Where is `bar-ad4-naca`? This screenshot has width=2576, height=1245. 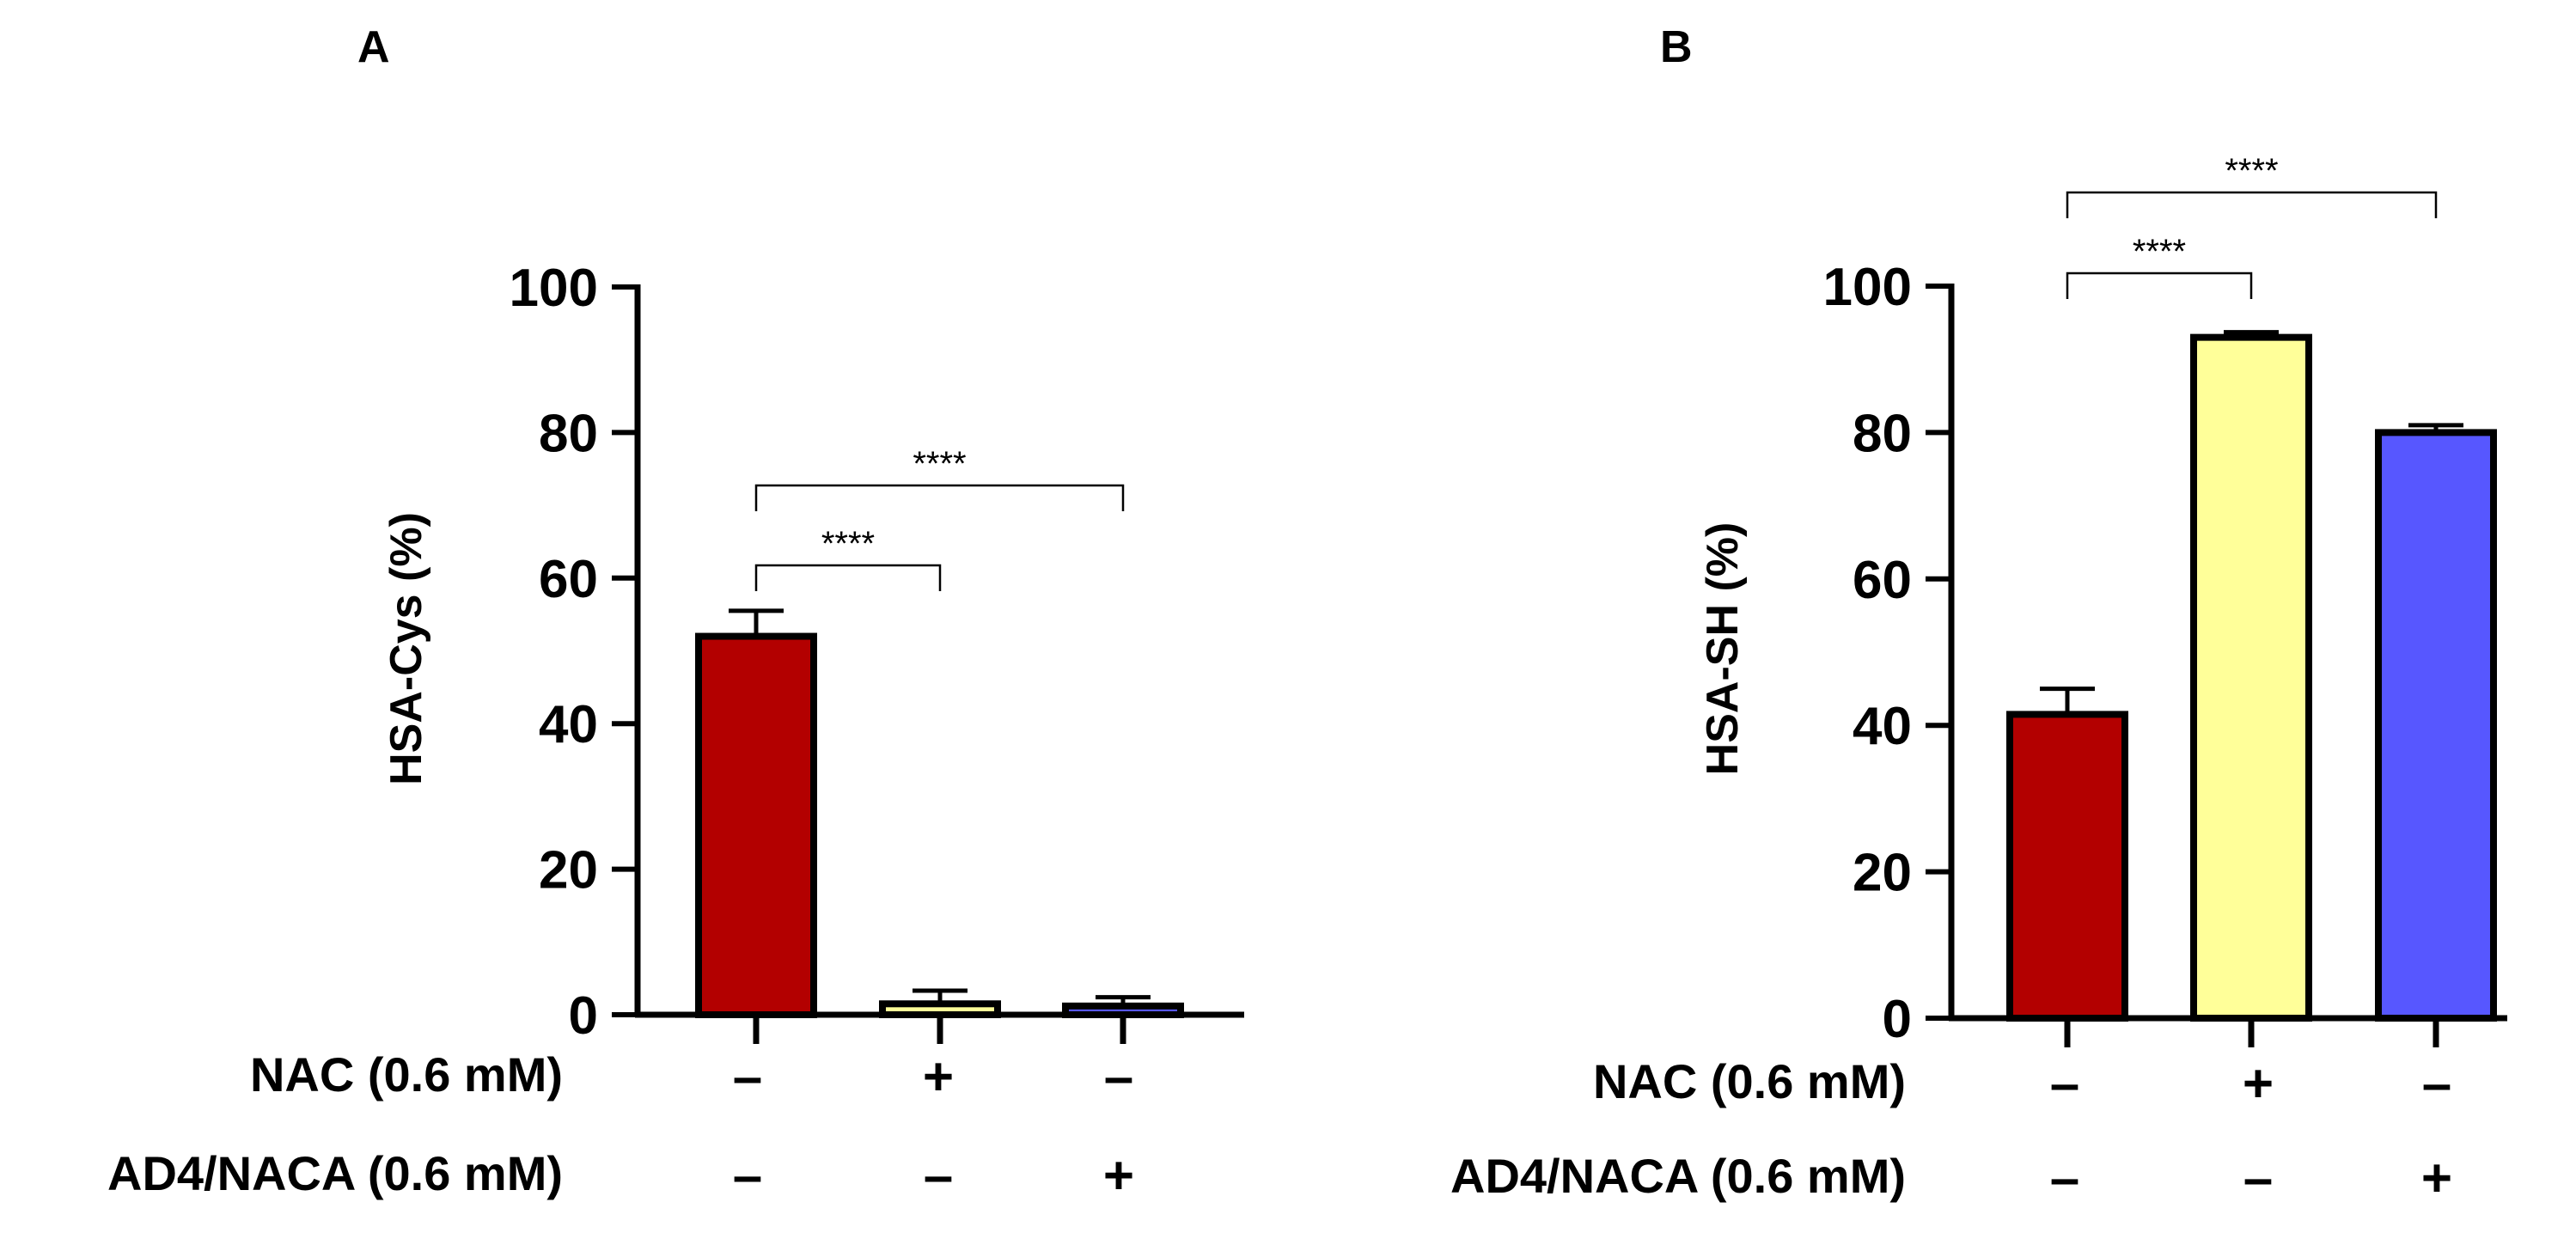
bar-ad4-naca is located at coordinates (2436, 725).